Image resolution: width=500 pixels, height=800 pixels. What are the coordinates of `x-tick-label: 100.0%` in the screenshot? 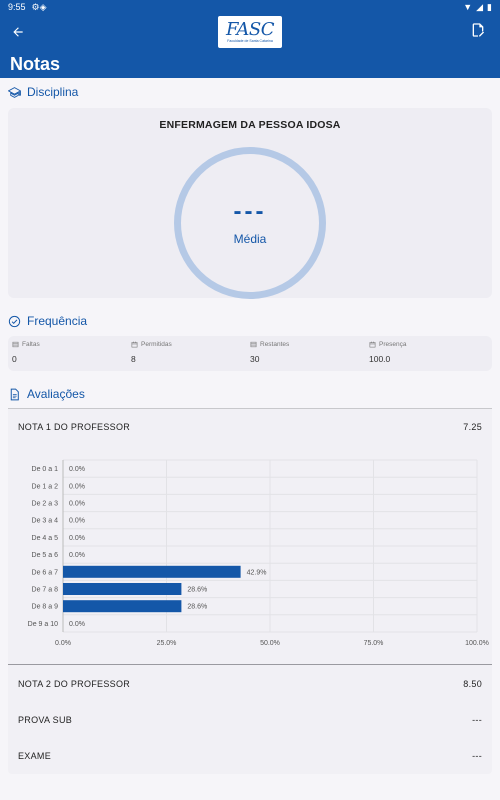 It's located at (477, 643).